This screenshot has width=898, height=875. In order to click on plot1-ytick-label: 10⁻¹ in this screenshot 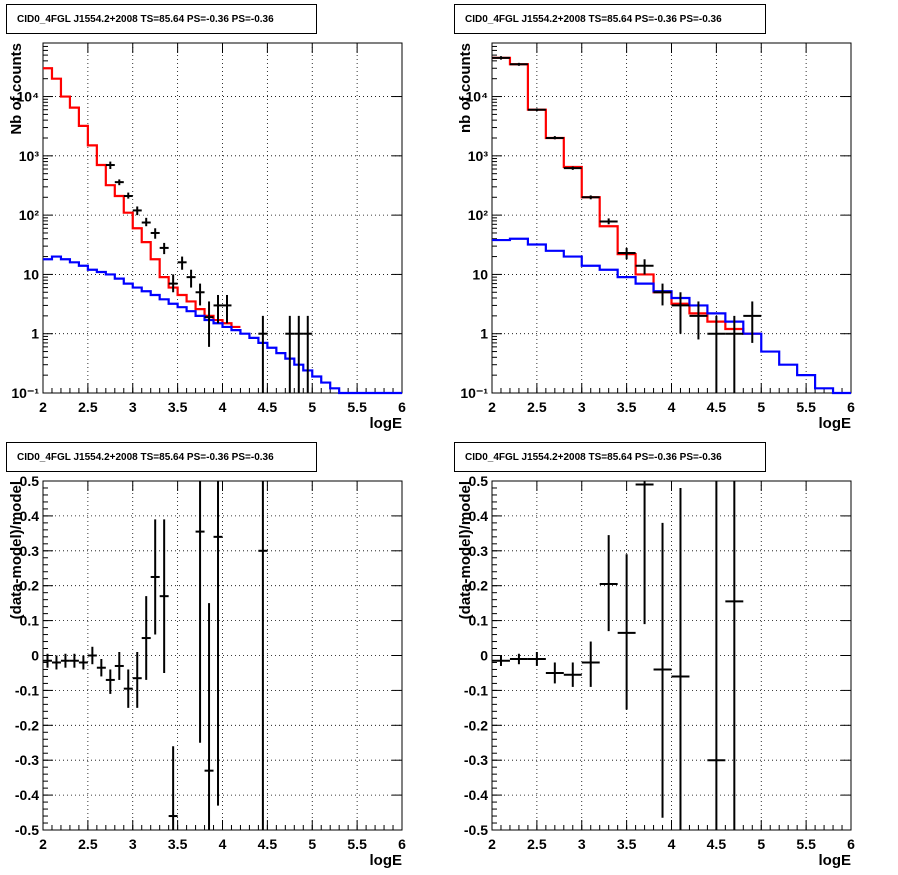, I will do `click(25, 393)`.